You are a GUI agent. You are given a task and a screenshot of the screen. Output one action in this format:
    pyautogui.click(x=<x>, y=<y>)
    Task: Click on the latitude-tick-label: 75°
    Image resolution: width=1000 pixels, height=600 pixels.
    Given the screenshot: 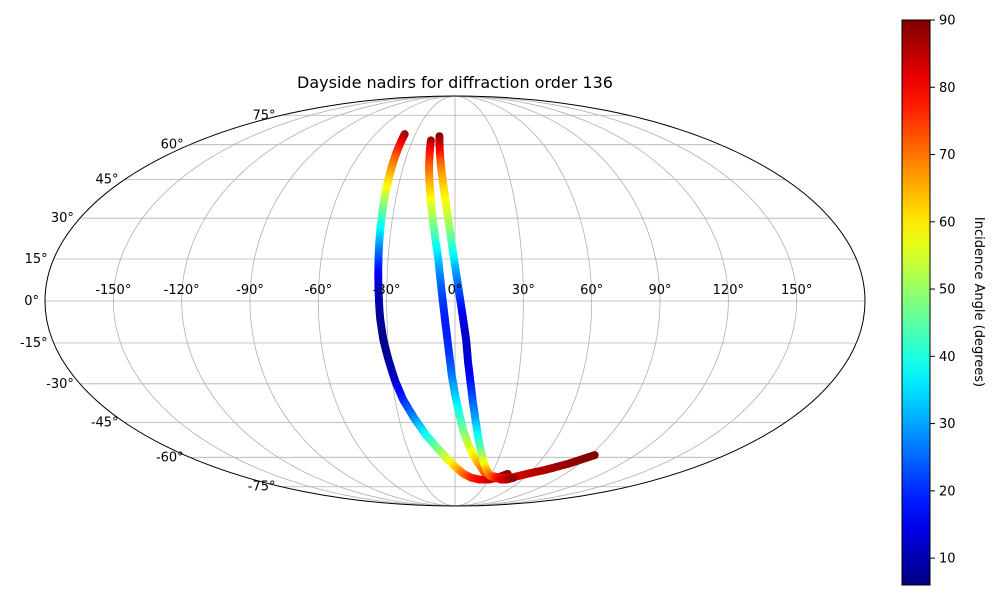 What is the action you would take?
    pyautogui.click(x=263, y=115)
    